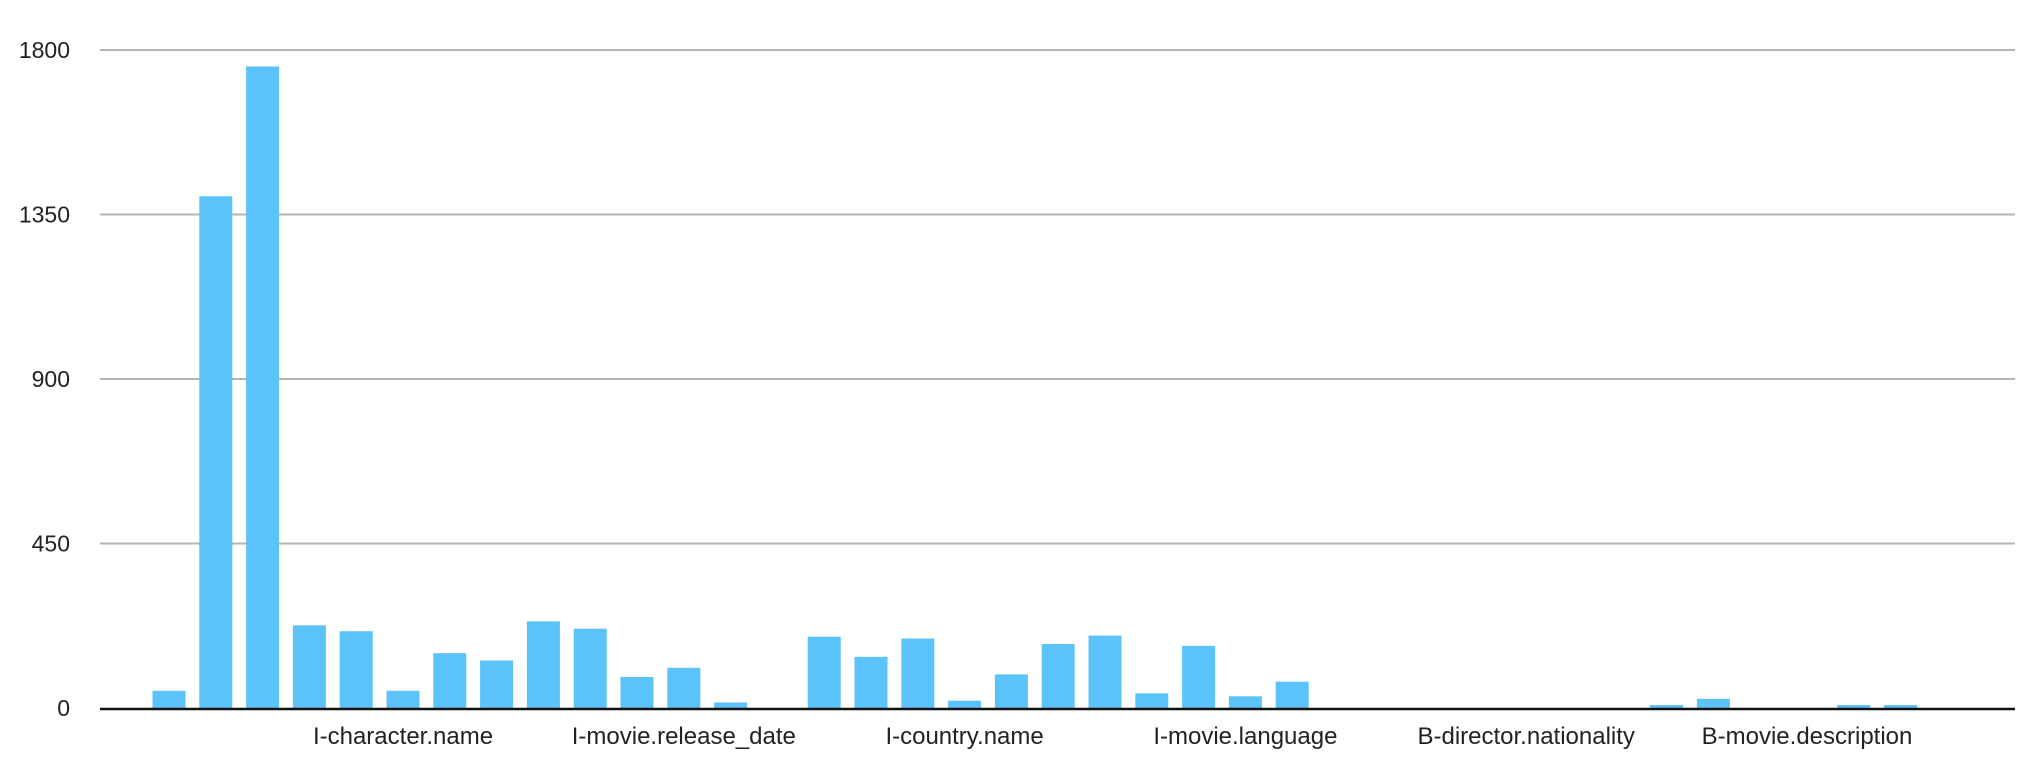  I want to click on y-tick-label: 1350, so click(44, 215).